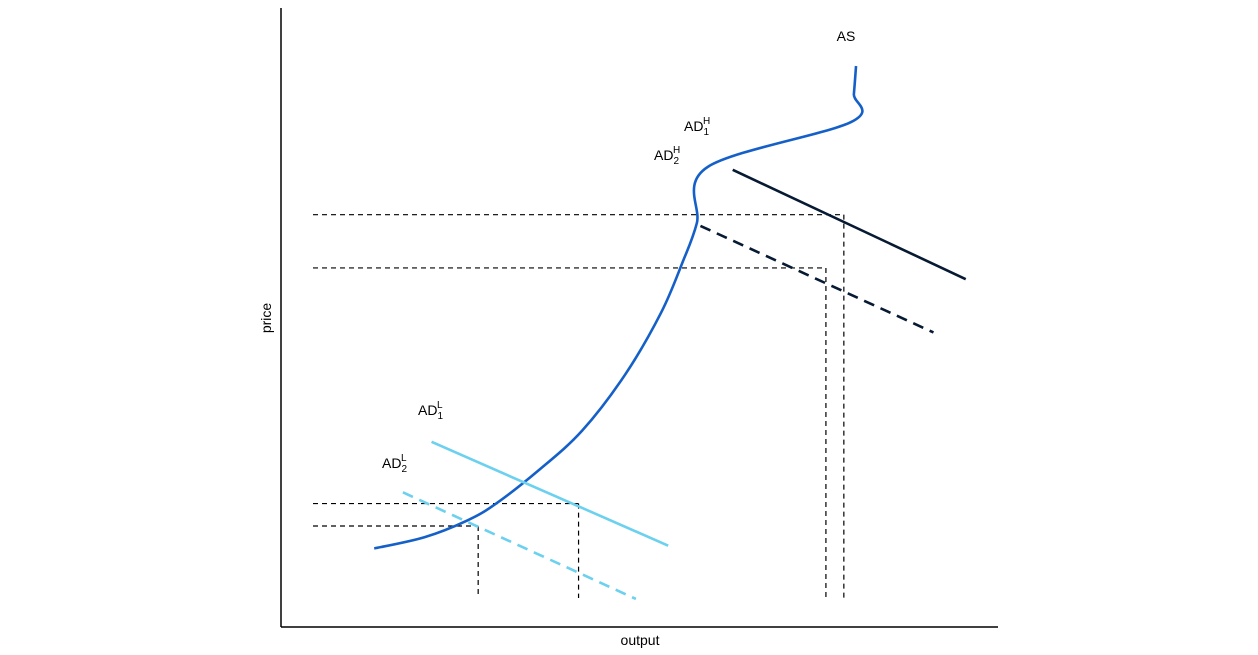  I want to click on x-axis-title: output, so click(640, 640).